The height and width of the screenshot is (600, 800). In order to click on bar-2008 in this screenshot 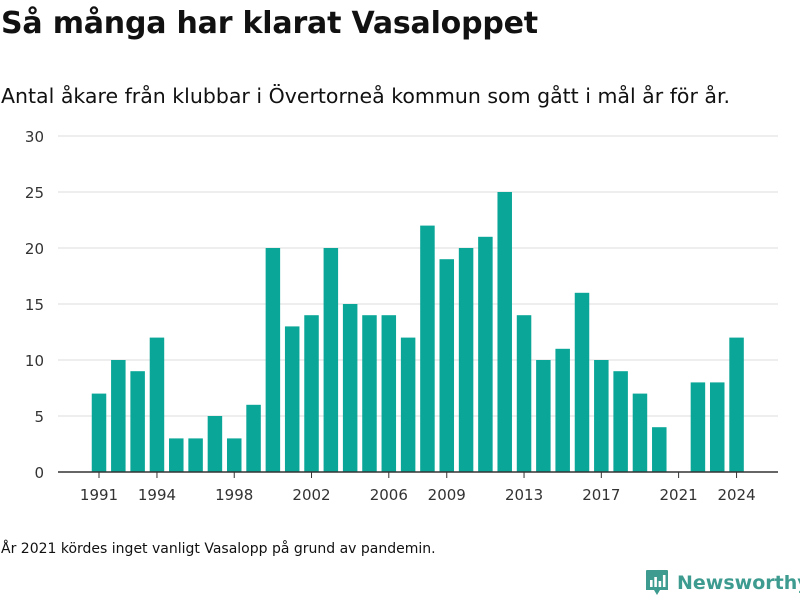, I will do `click(427, 348)`.